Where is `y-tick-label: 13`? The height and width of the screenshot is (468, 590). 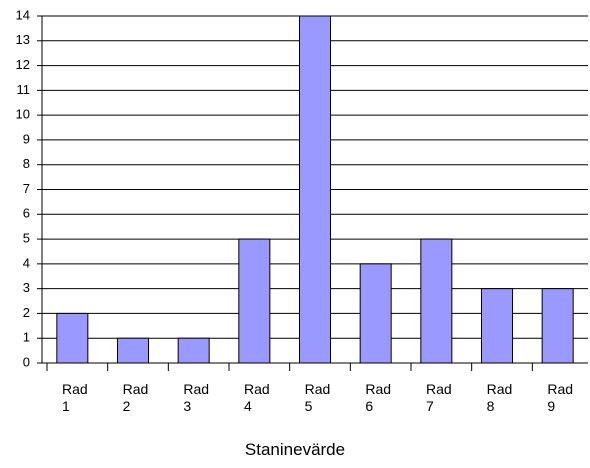 y-tick-label: 13 is located at coordinates (23, 39).